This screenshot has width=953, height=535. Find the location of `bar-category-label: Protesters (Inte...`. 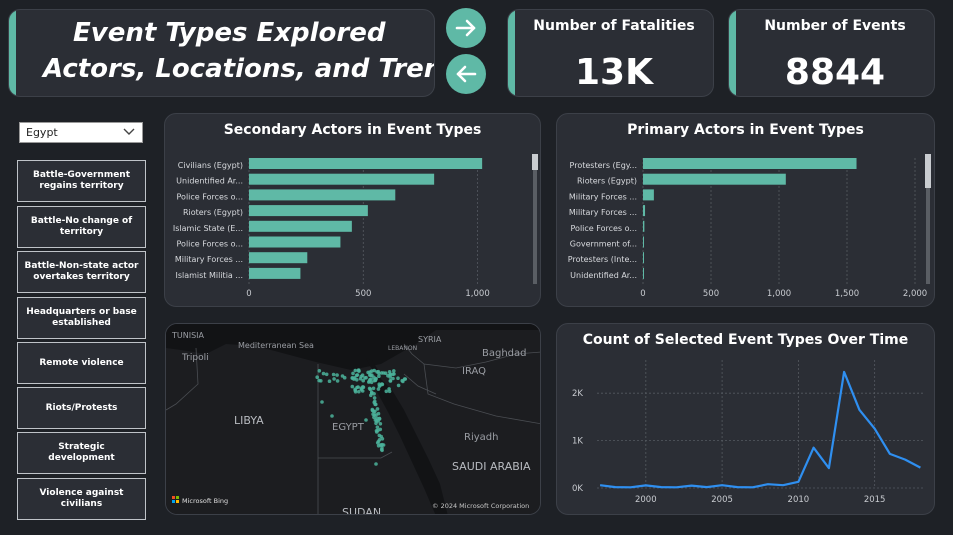

bar-category-label: Protesters (Inte... is located at coordinates (602, 259).